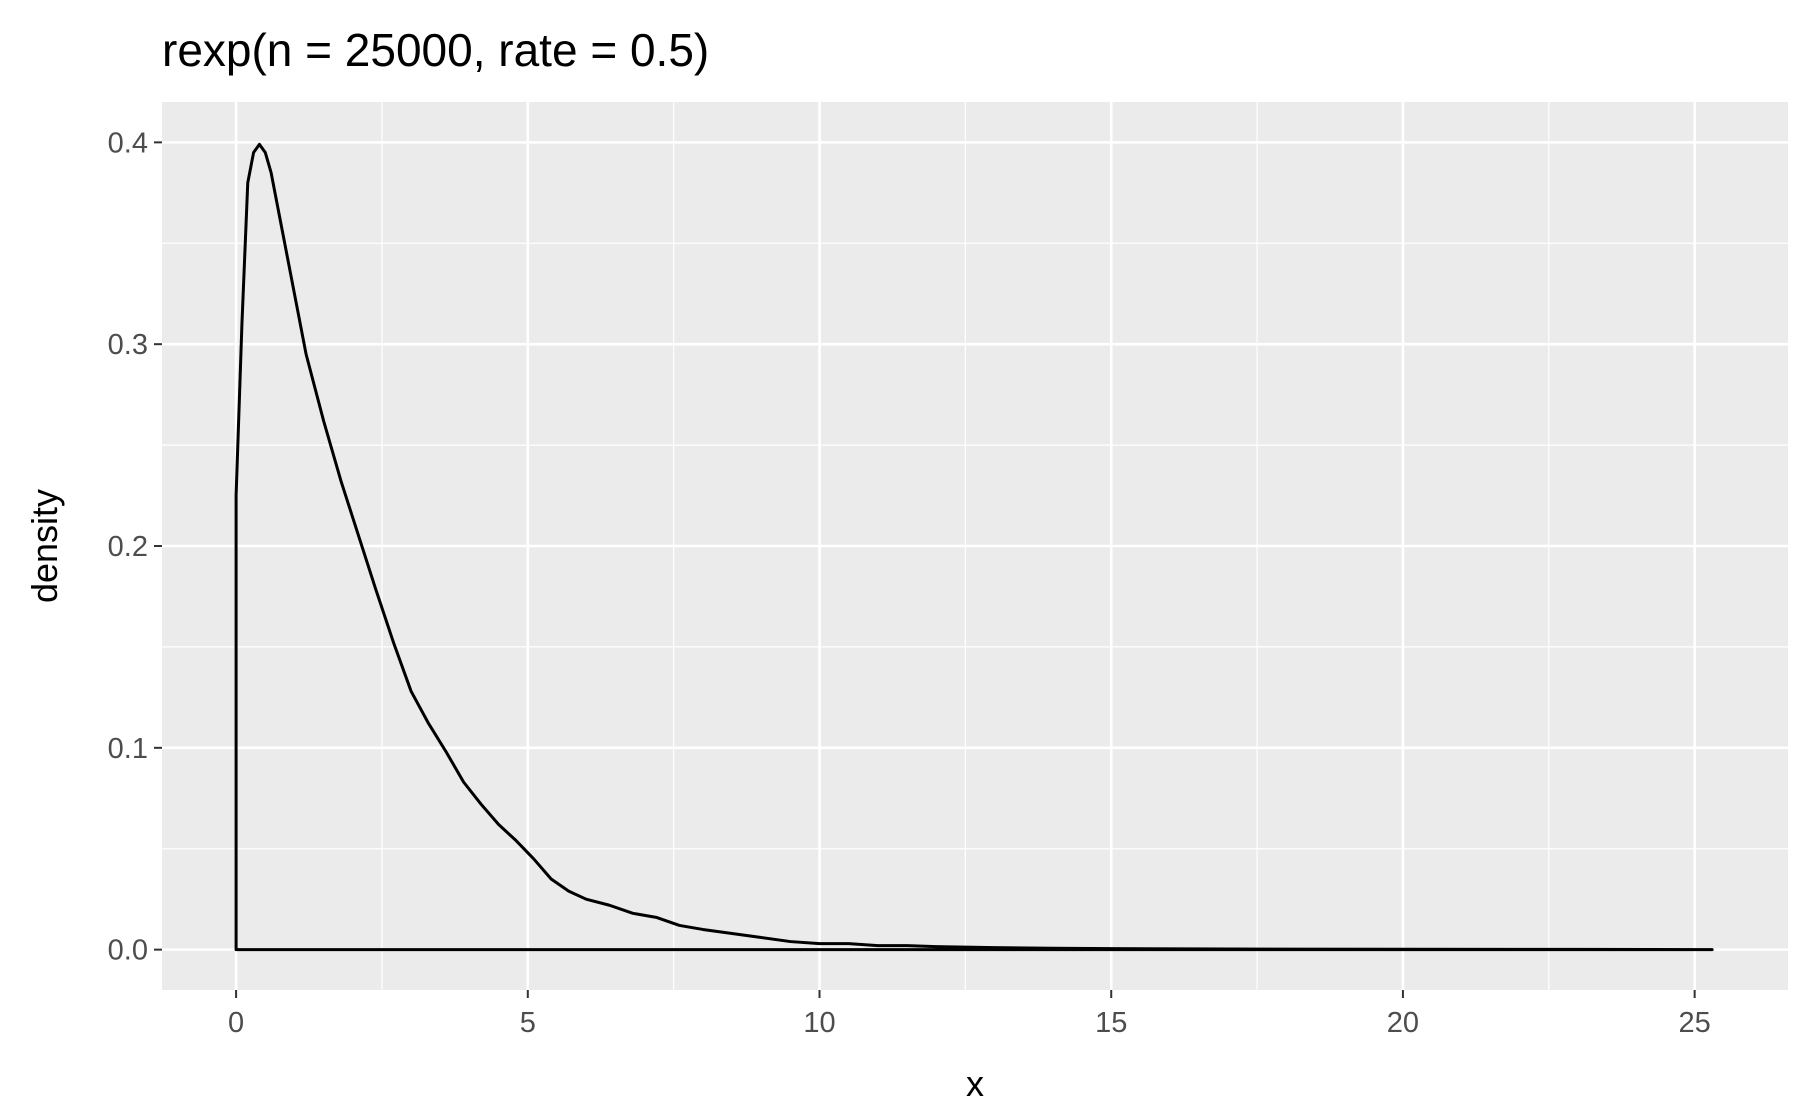 This screenshot has height=1112, width=1800. Describe the element at coordinates (44, 546) in the screenshot. I see `y-axis-title: density` at that location.